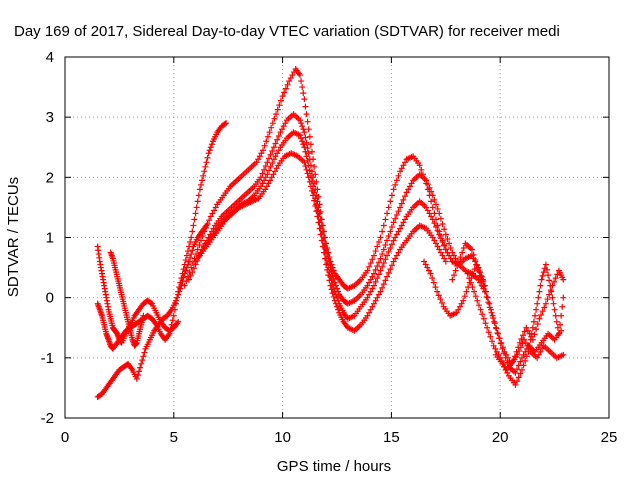 The height and width of the screenshot is (480, 640). I want to click on y-axis-label: SDTVAR / TECUs, so click(13, 237).